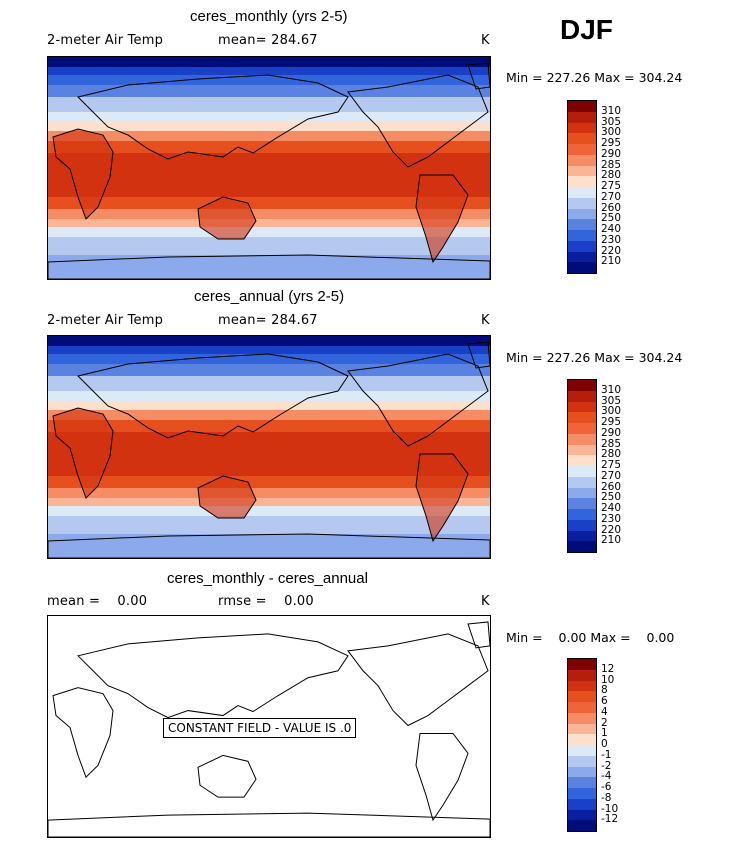 The width and height of the screenshot is (733, 842). I want to click on panel-1-variable: 2-meter Air Temp, so click(105, 40).